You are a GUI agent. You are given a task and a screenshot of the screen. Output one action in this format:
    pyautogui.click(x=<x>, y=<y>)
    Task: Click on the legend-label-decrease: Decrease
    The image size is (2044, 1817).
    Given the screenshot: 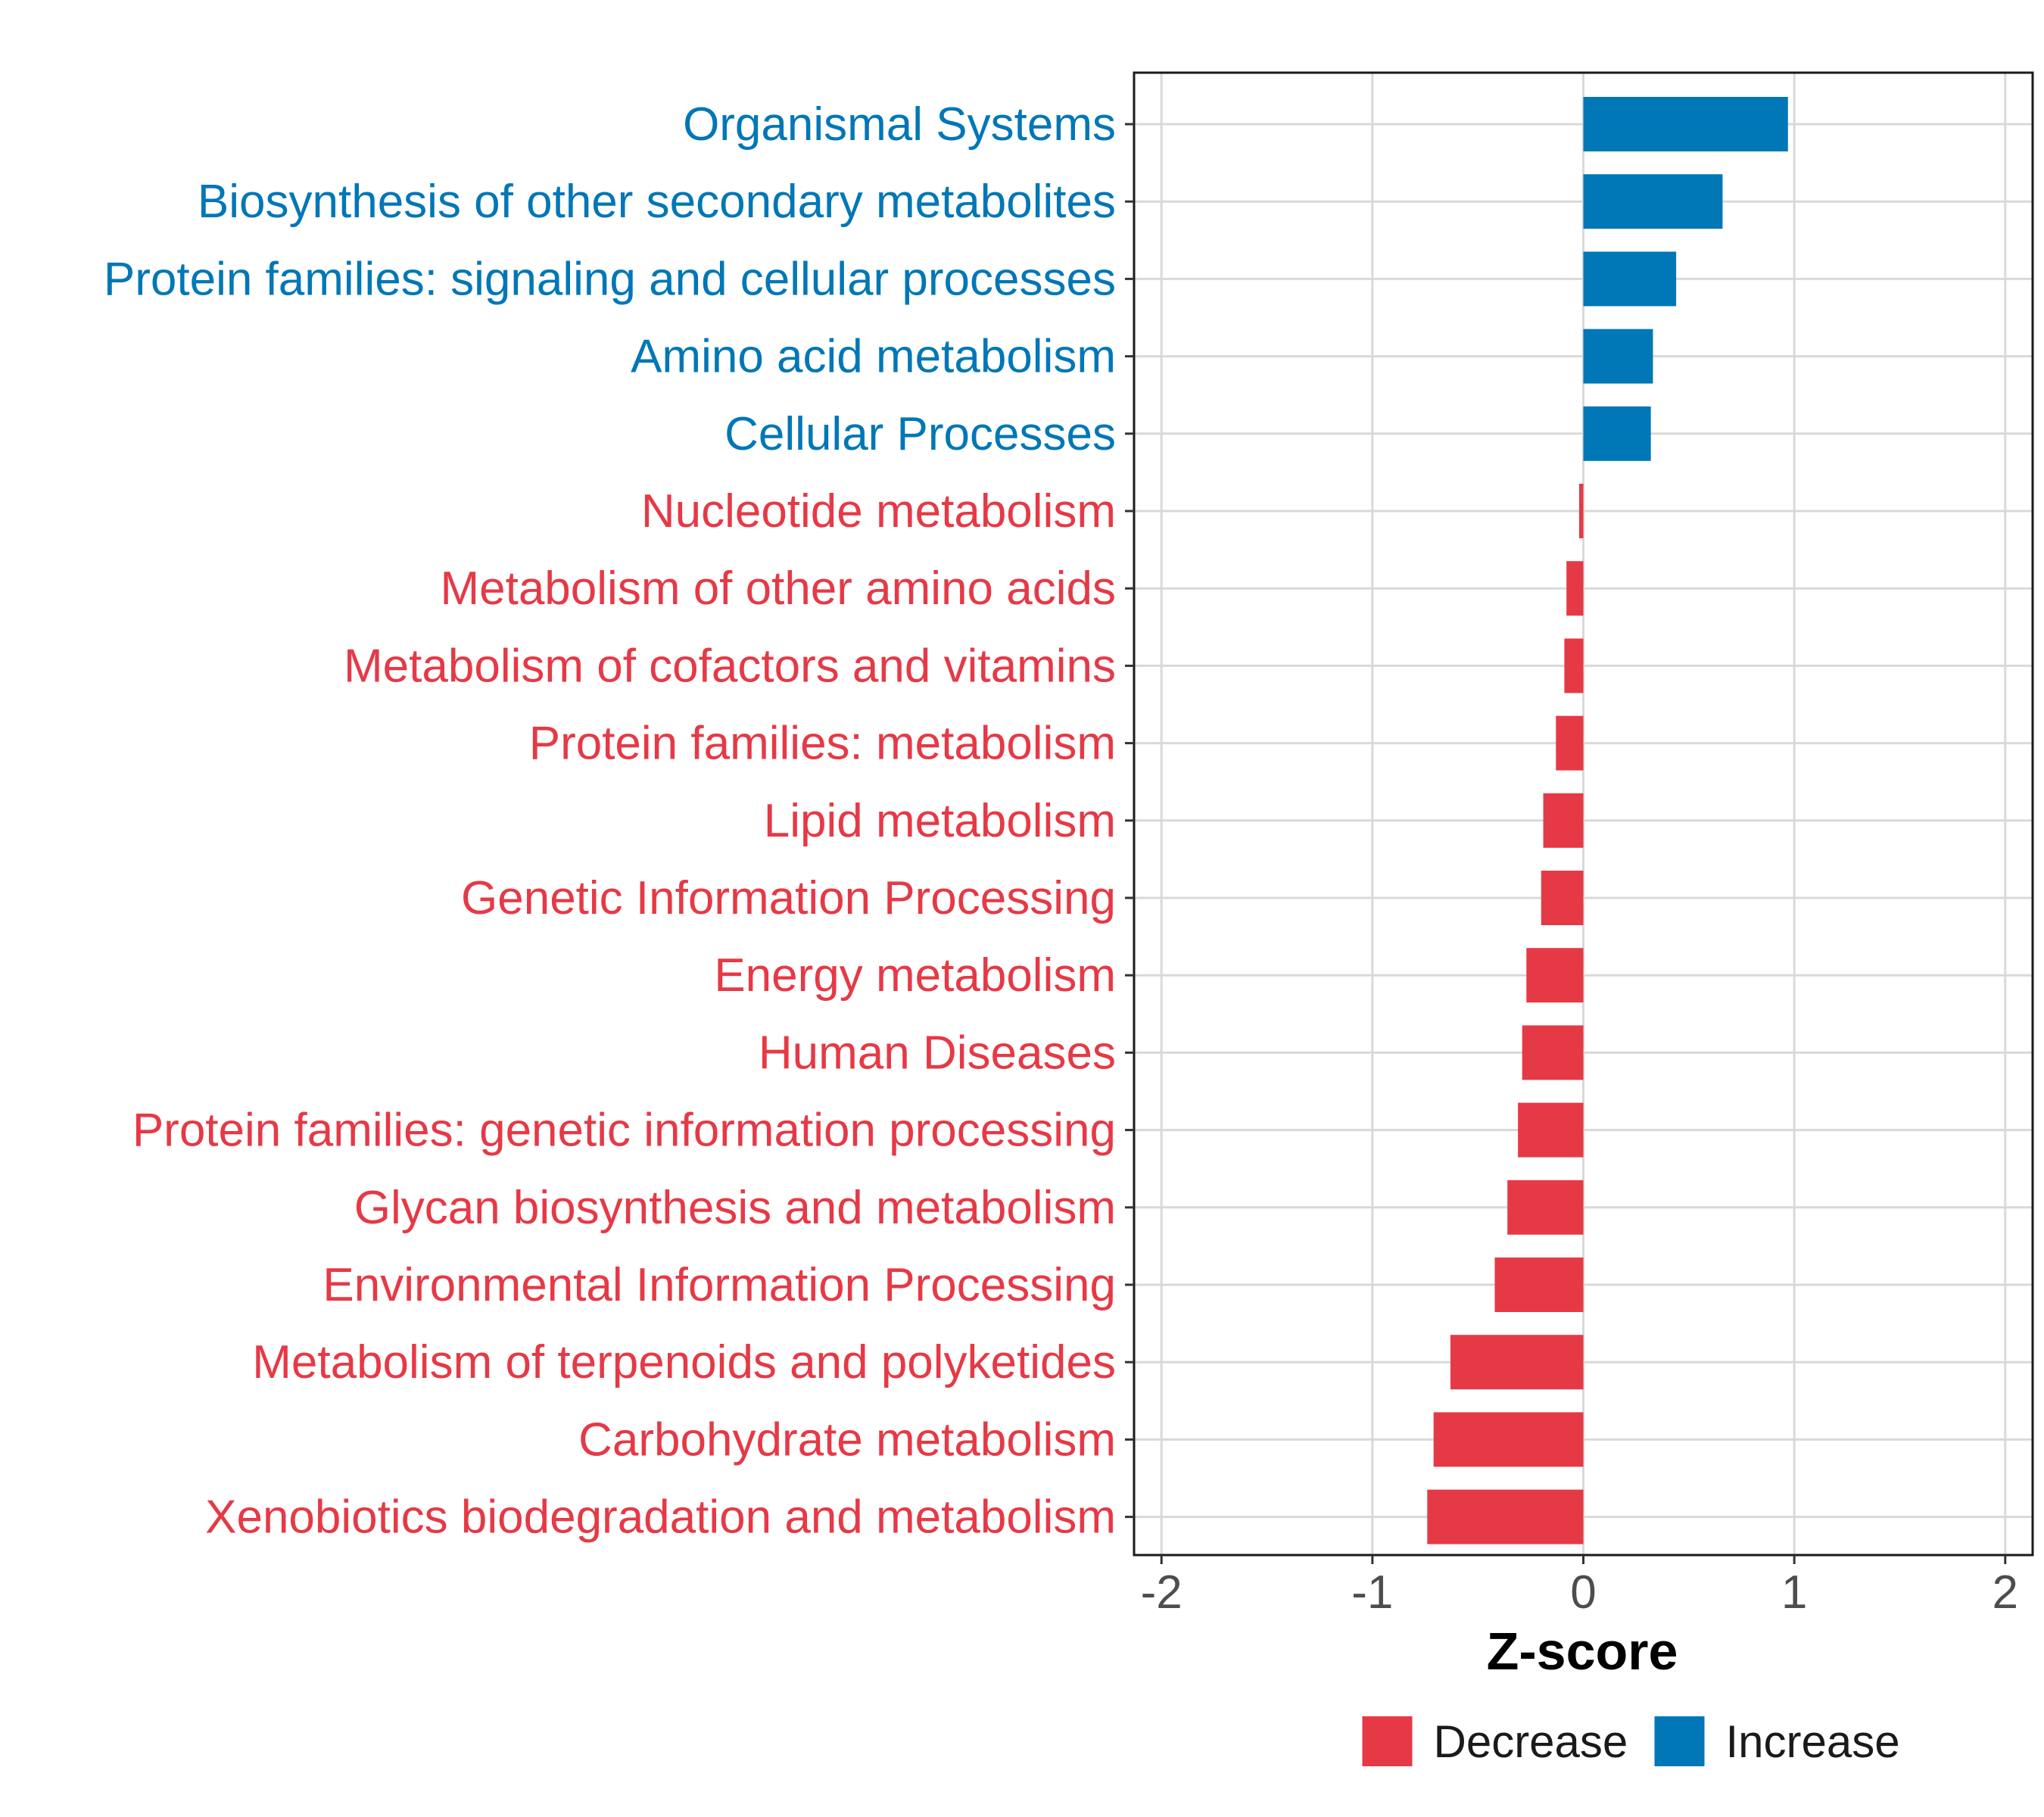 What is the action you would take?
    pyautogui.click(x=1531, y=1741)
    